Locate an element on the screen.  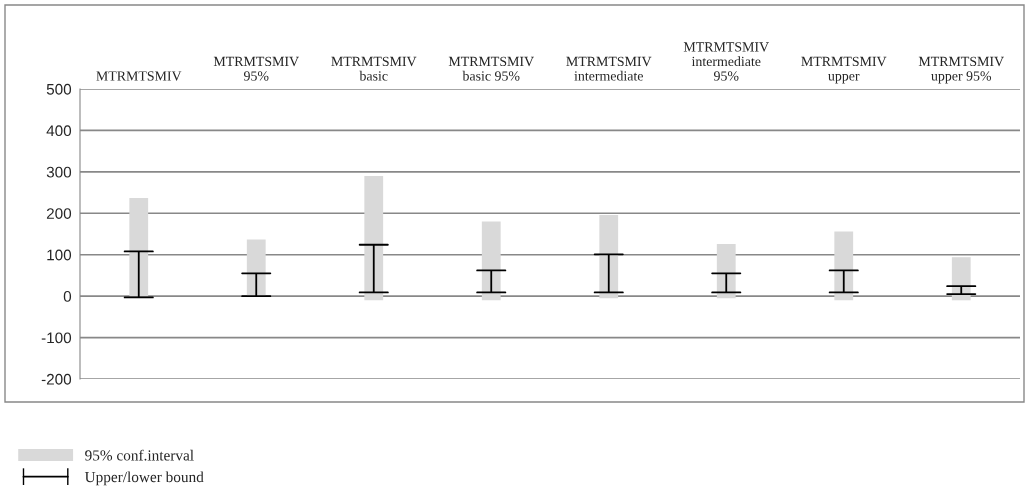
y-tick-label: -100 is located at coordinates (56, 338).